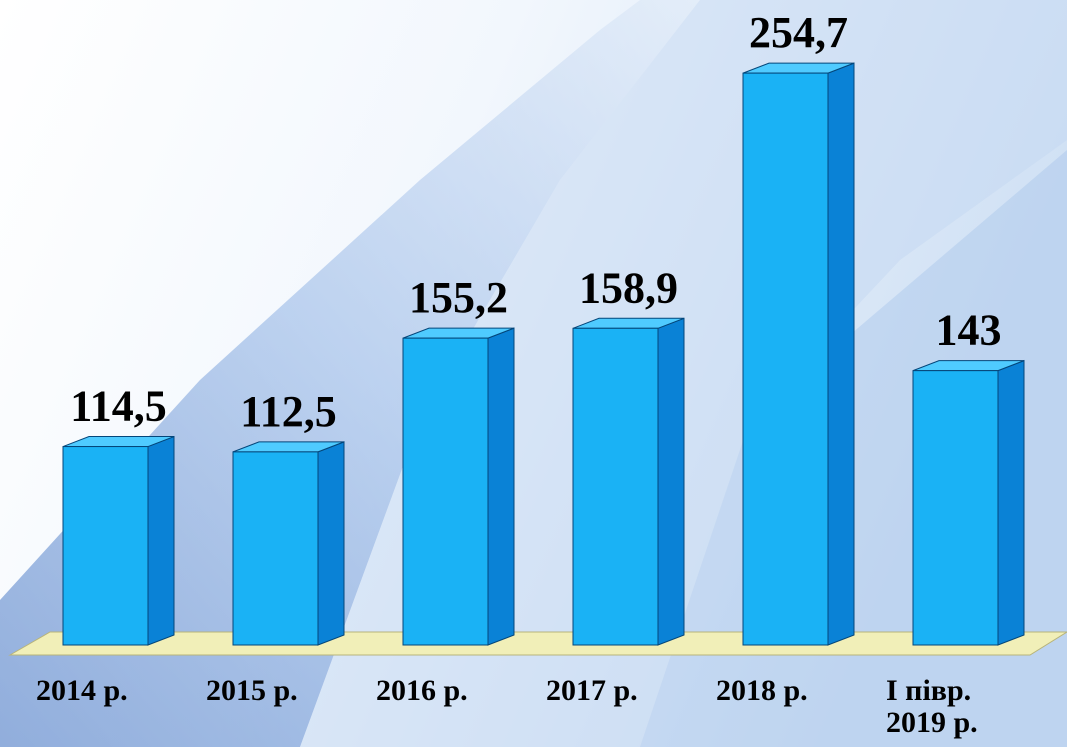 This screenshot has width=1067, height=747. Describe the element at coordinates (422, 690) in the screenshot. I see `x-tick-label: 2016 р.` at that location.